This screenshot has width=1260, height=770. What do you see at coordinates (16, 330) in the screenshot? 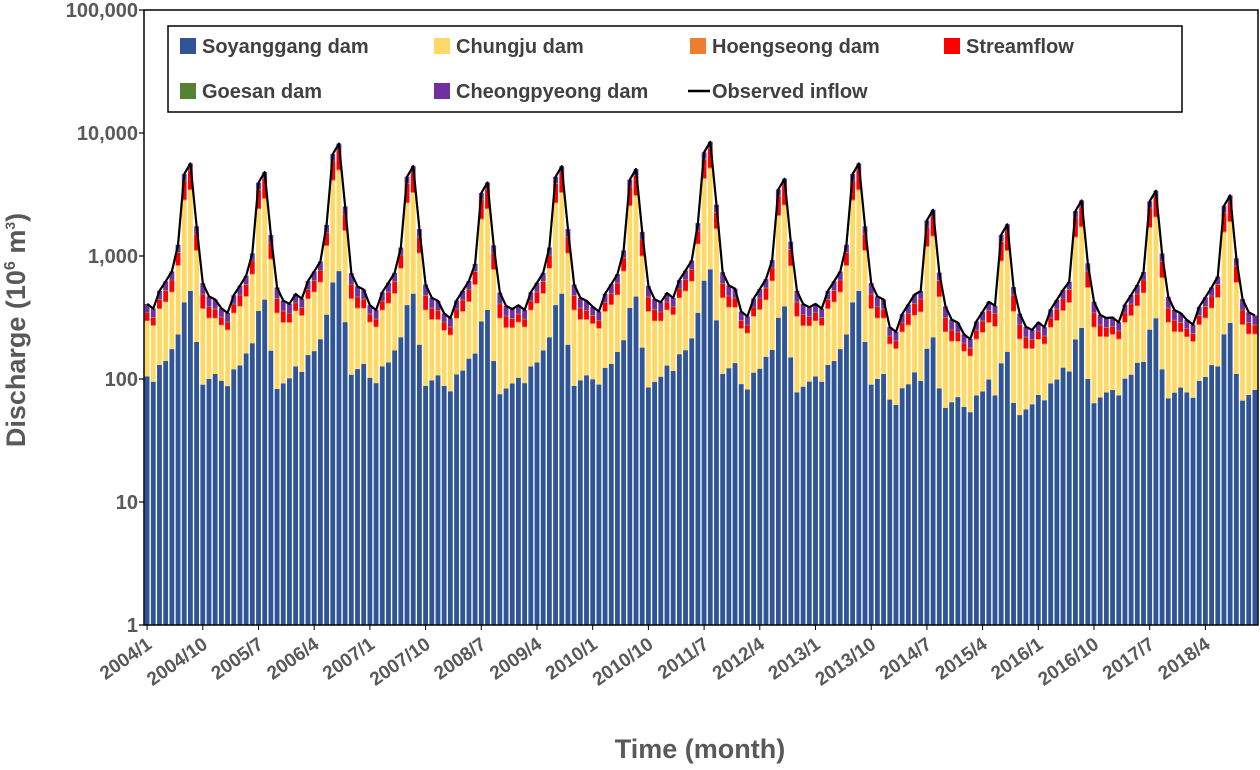
I see `y-axis-title: Discharge (106 m3)` at bounding box center [16, 330].